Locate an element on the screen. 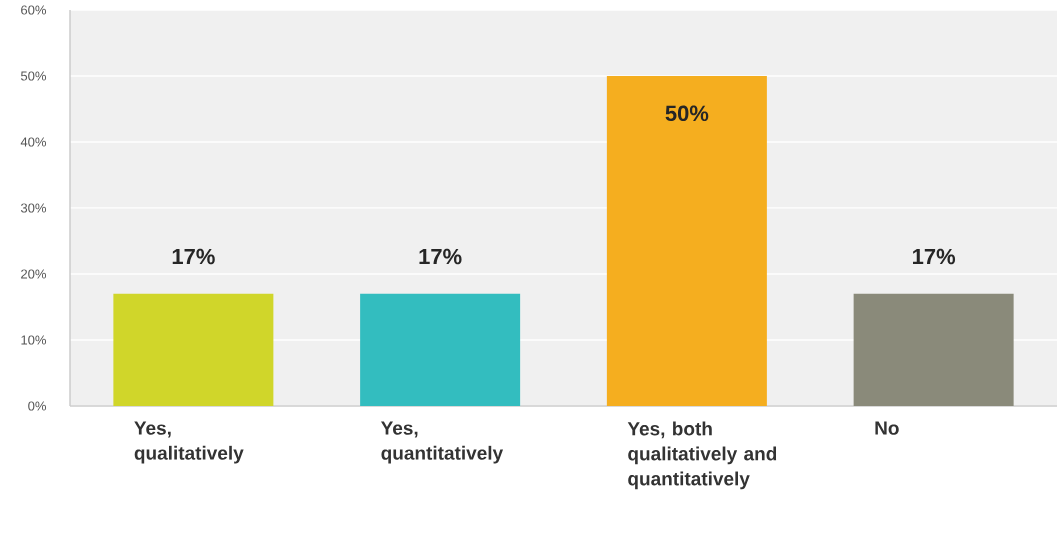 Image resolution: width=1057 pixels, height=533 pixels. x-tick-label: Yes, quantitatively is located at coordinates (442, 442).